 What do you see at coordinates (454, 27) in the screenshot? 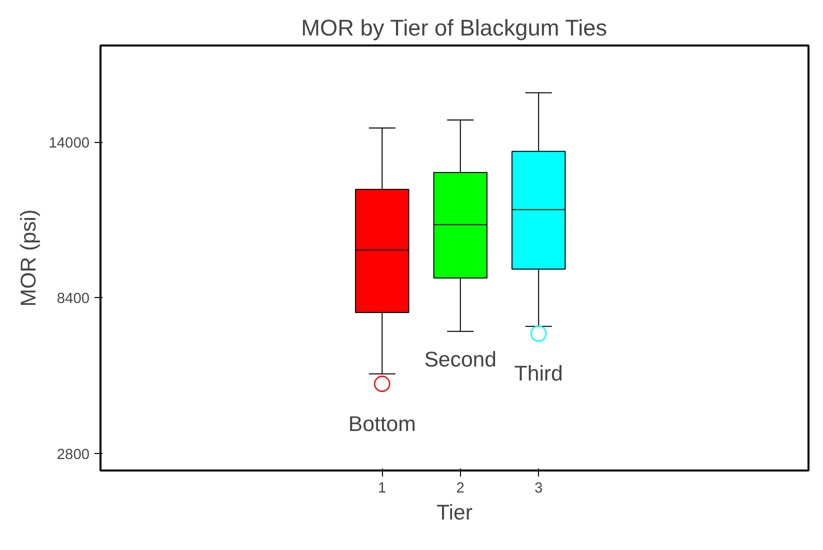
I see `chart-title: MOR by Tier of Blackgum Ties` at bounding box center [454, 27].